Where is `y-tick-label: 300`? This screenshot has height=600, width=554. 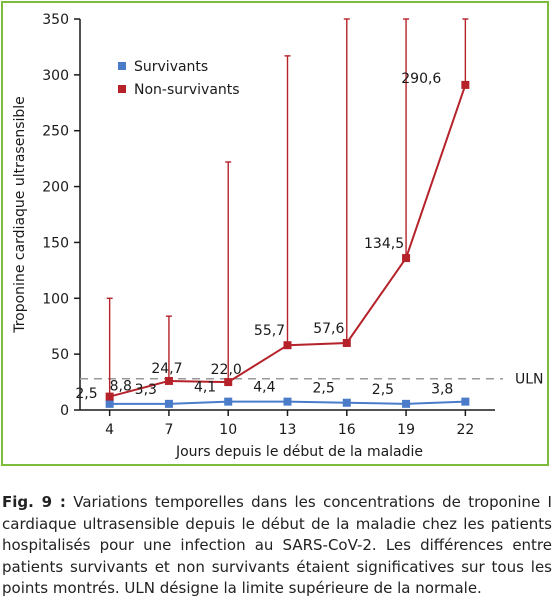
y-tick-label: 300 is located at coordinates (55, 76).